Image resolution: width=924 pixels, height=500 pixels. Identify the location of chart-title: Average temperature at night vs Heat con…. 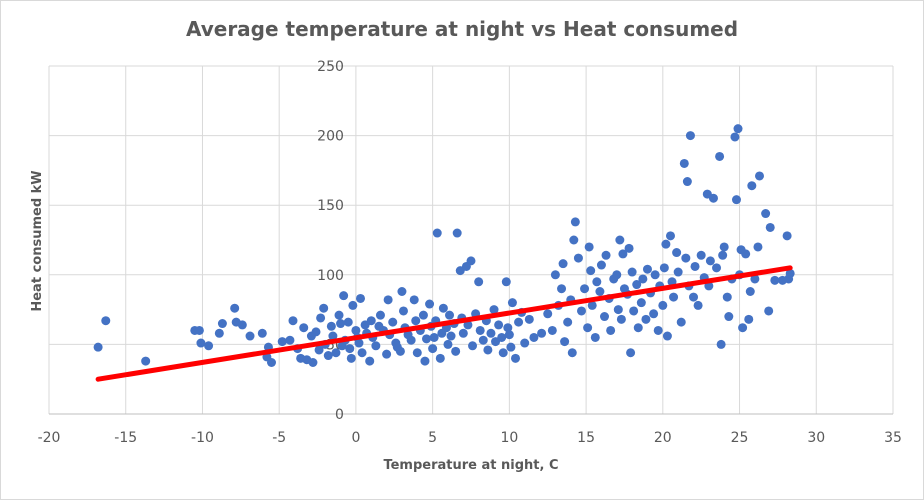
(462, 29).